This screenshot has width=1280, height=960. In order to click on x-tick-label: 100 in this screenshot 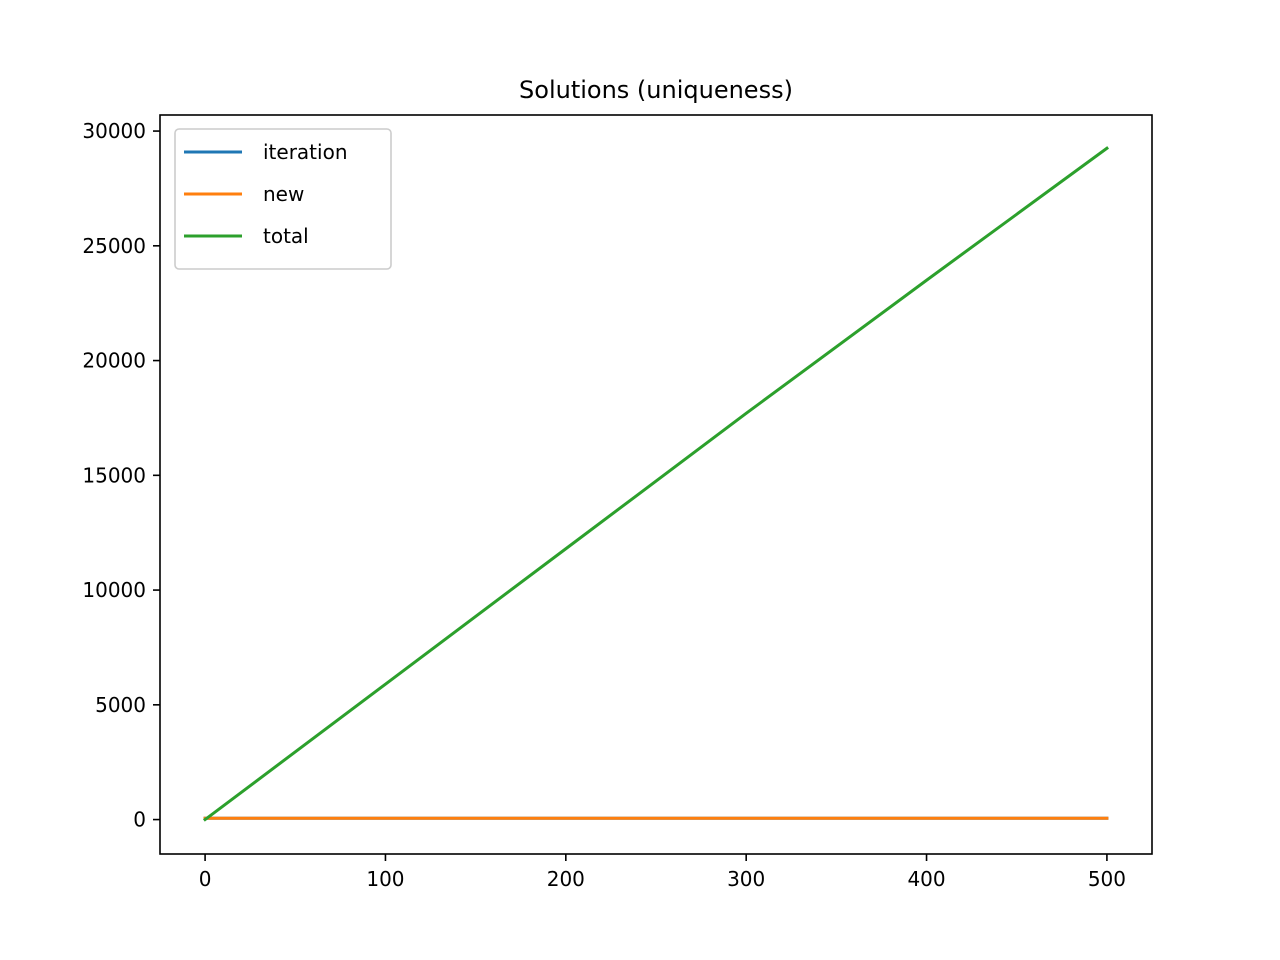, I will do `click(385, 879)`.